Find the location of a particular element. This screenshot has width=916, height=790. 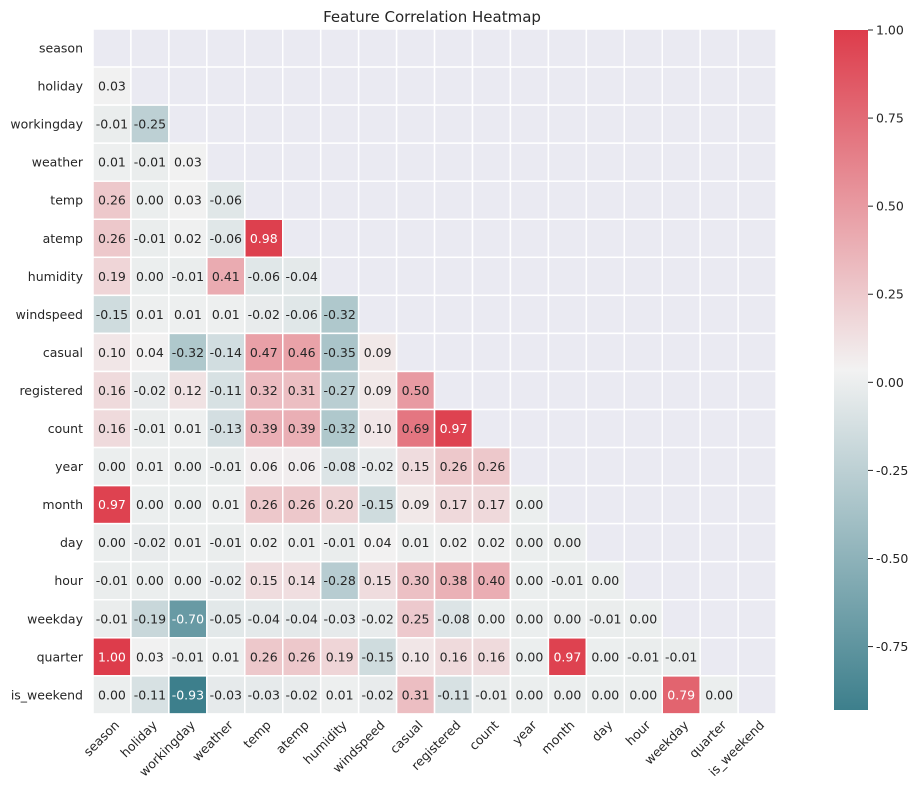

y-tick-label: casual is located at coordinates (63, 352).